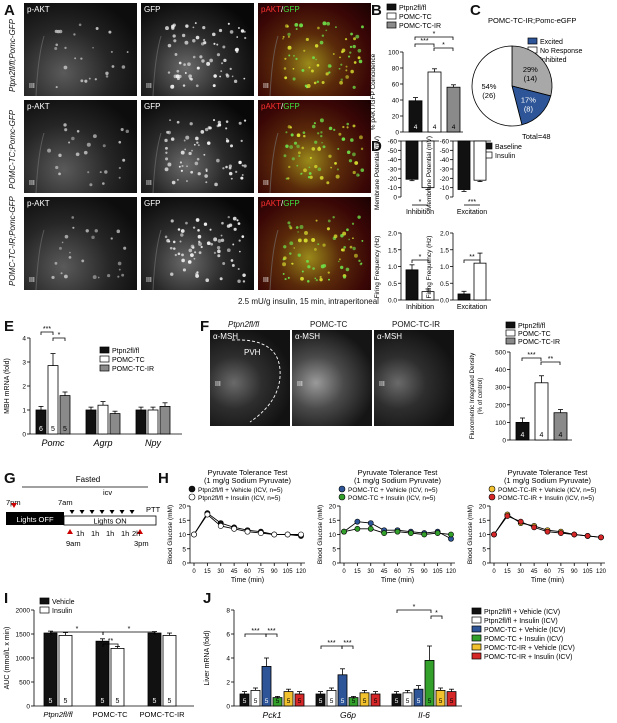 The height and width of the screenshot is (723, 617). I want to click on panel-g-time-7pm: 7pm, so click(13, 502).